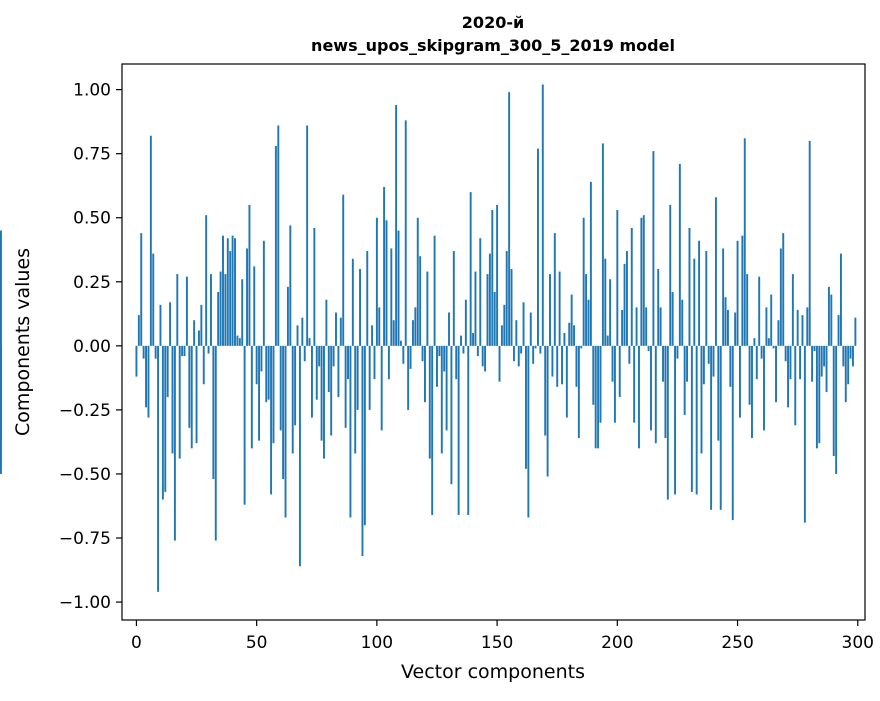 This screenshot has width=880, height=701. I want to click on y-tick-label: −0.50, so click(85, 475).